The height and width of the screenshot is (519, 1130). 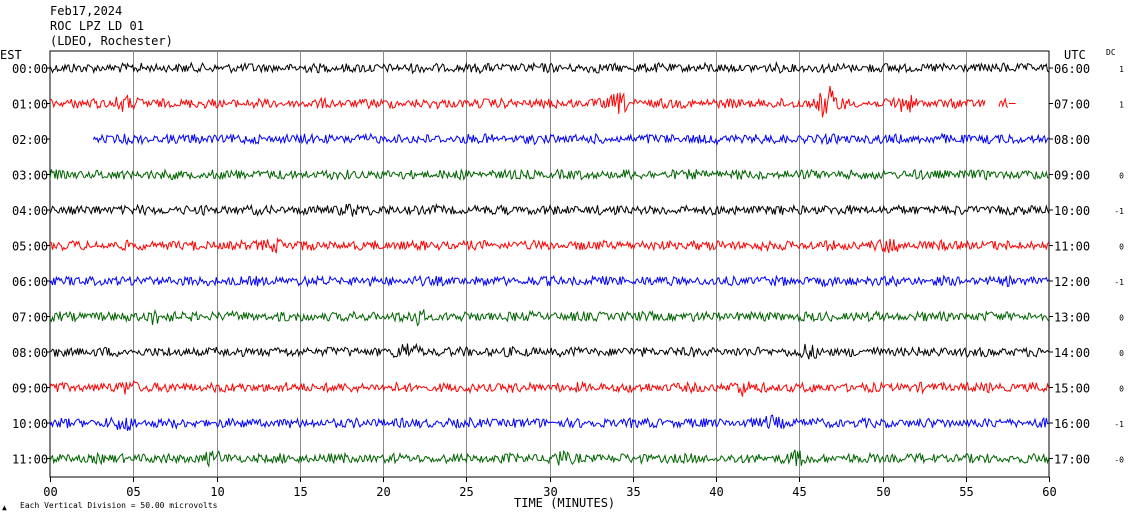 I want to click on utc-label: 17:00, so click(x=1072, y=460).